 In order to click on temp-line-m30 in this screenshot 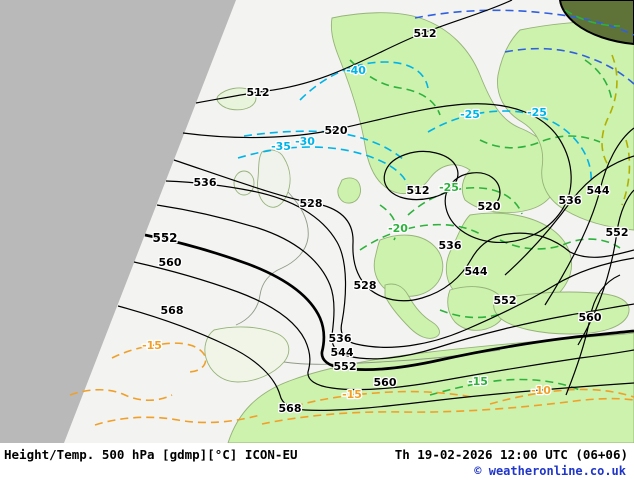, I will do `click(324, 145)`.